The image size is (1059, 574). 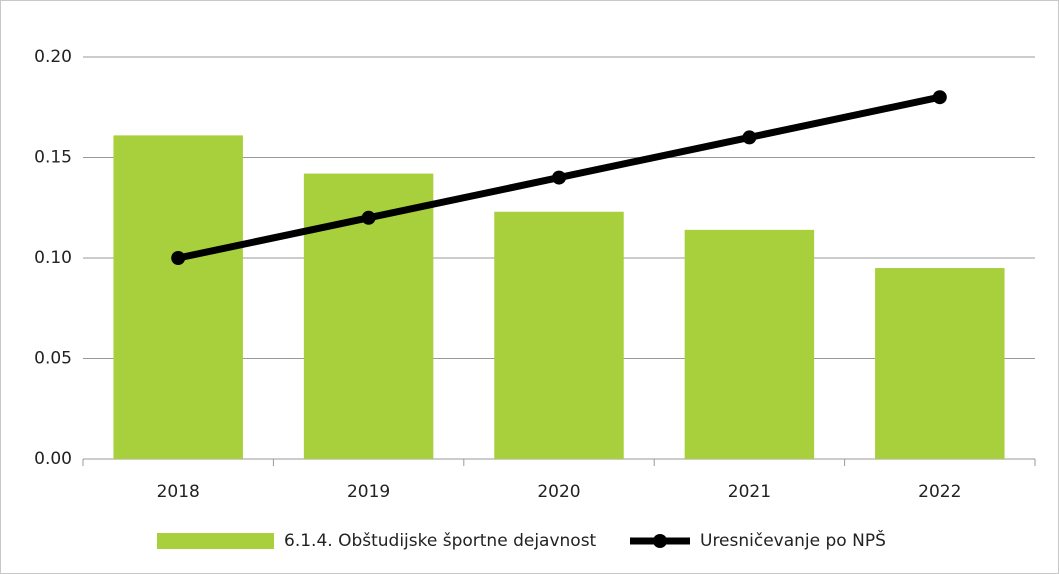 I want to click on y-tick-label: 0.15, so click(x=53, y=158).